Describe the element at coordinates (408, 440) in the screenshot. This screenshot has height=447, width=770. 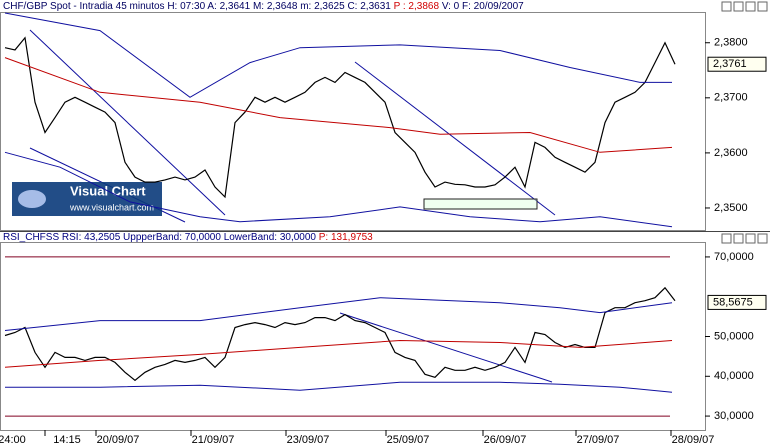
I see `x-tick-label: 25/09/07` at that location.